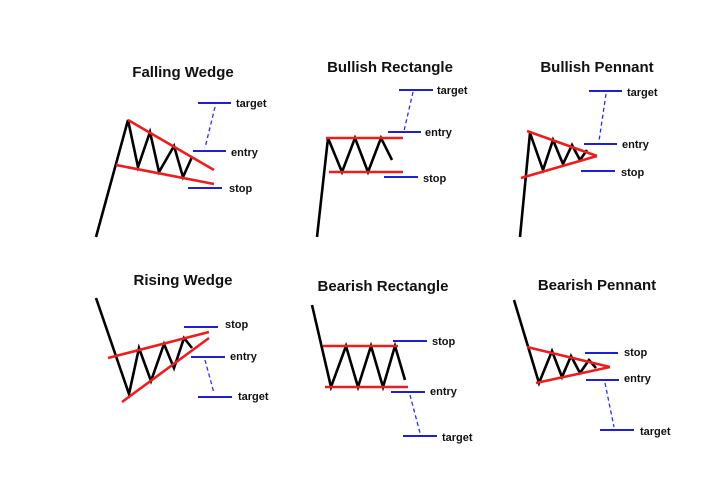 The height and width of the screenshot is (488, 712). What do you see at coordinates (568, 357) in the screenshot?
I see `bearish-pennant-upper-trendline` at bounding box center [568, 357].